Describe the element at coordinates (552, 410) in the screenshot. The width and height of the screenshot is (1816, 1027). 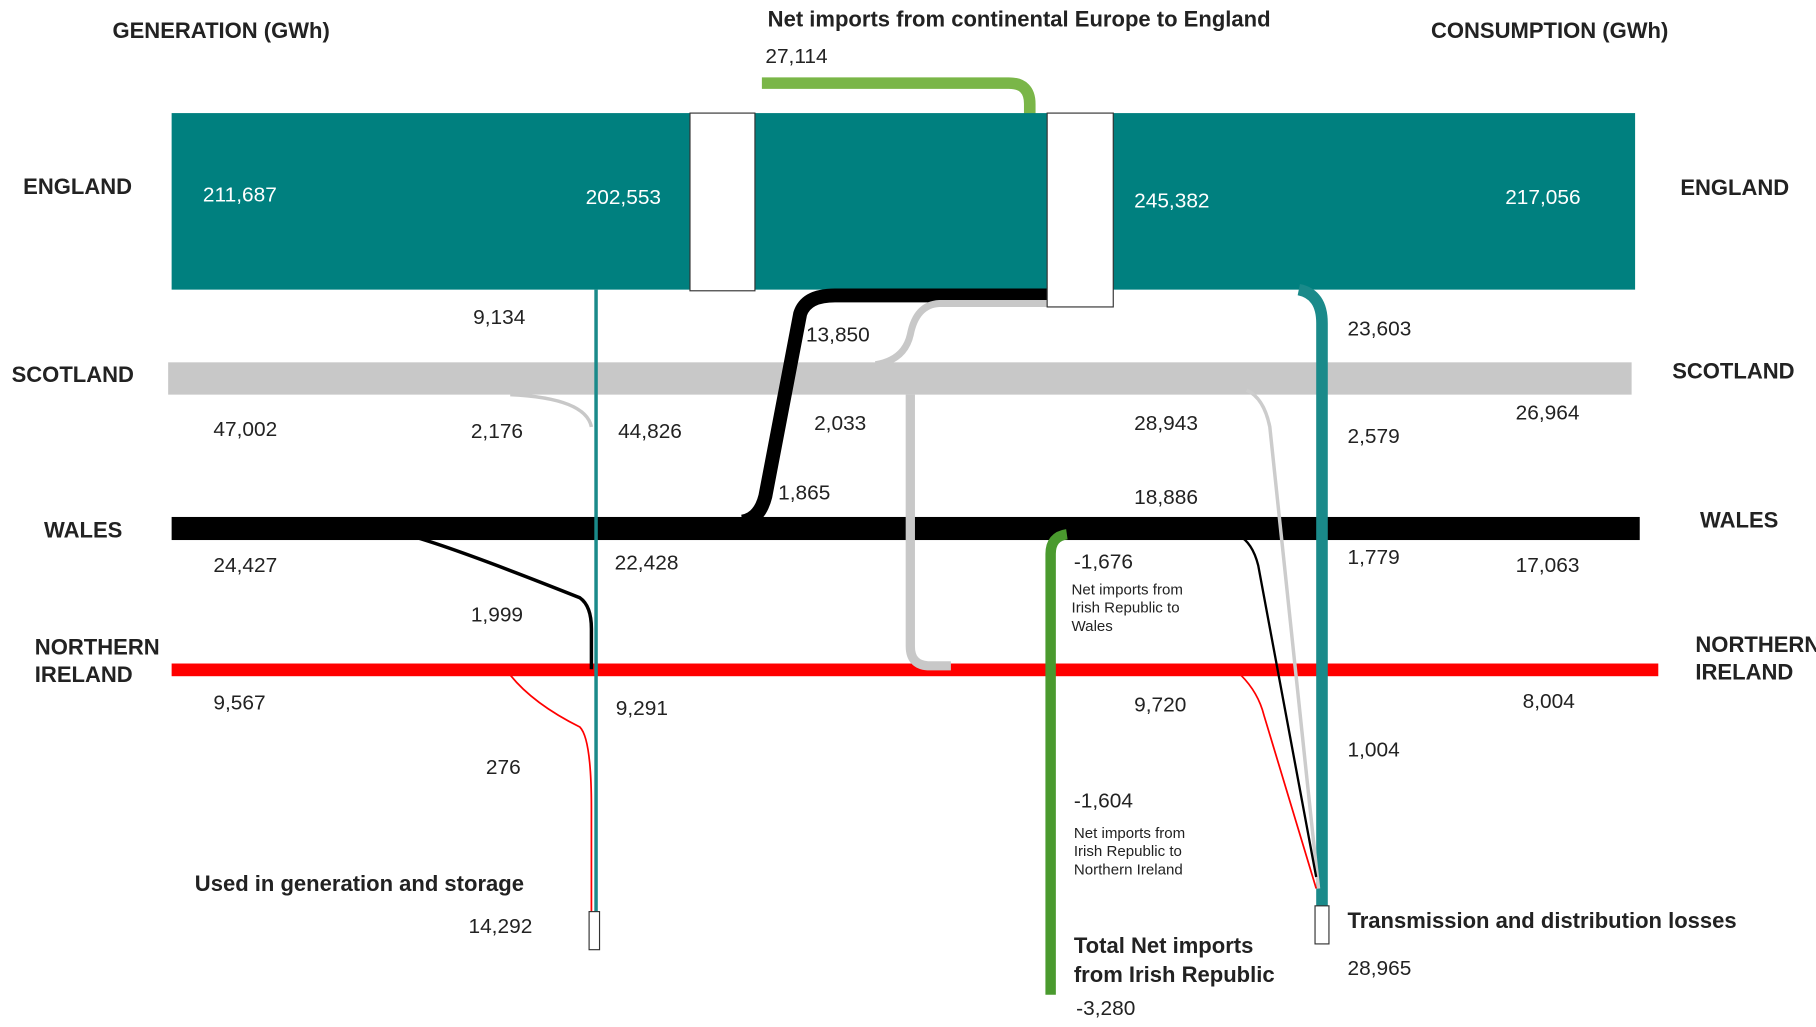
I see `scotland-own-use` at that location.